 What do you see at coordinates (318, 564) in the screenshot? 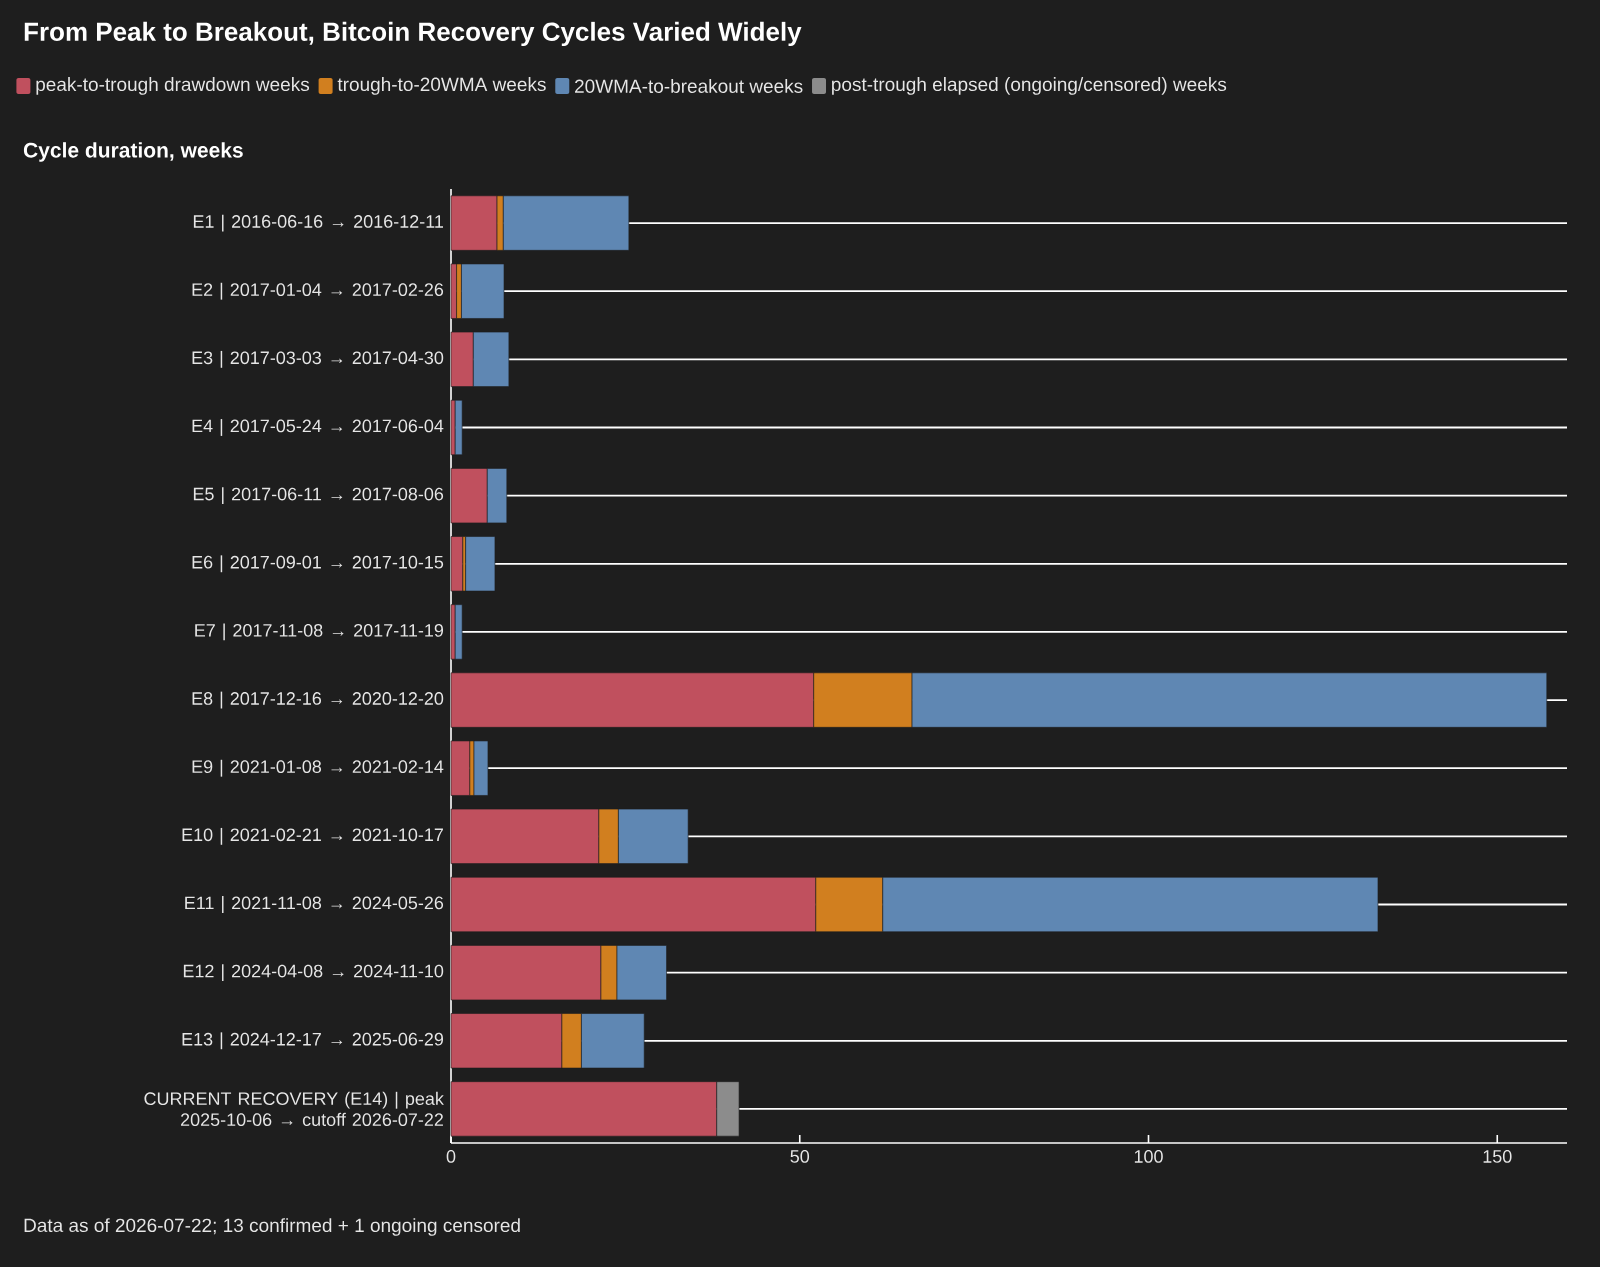
I see `y-tick-label: E6 | 2017-09-01 → 2017-10-15` at bounding box center [318, 564].